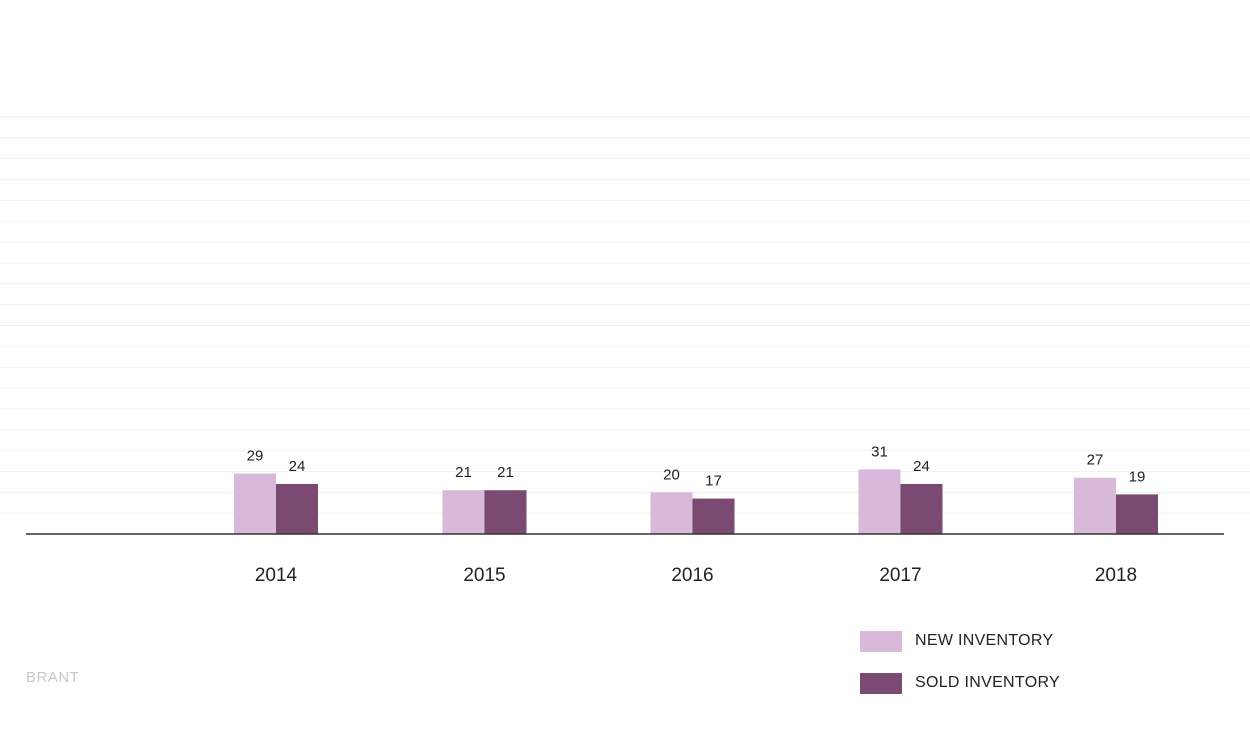 The image size is (1250, 730). What do you see at coordinates (987, 682) in the screenshot?
I see `legend-label-sold-inventory: SOLD INVENTORY` at bounding box center [987, 682].